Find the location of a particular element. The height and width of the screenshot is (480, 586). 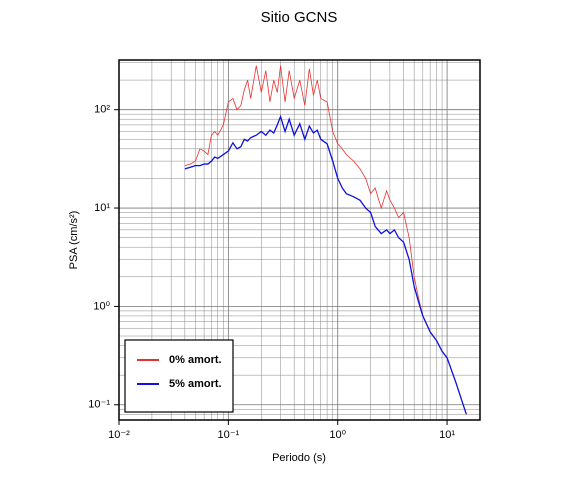

chart-title: Sitio GCNS is located at coordinates (299, 17).